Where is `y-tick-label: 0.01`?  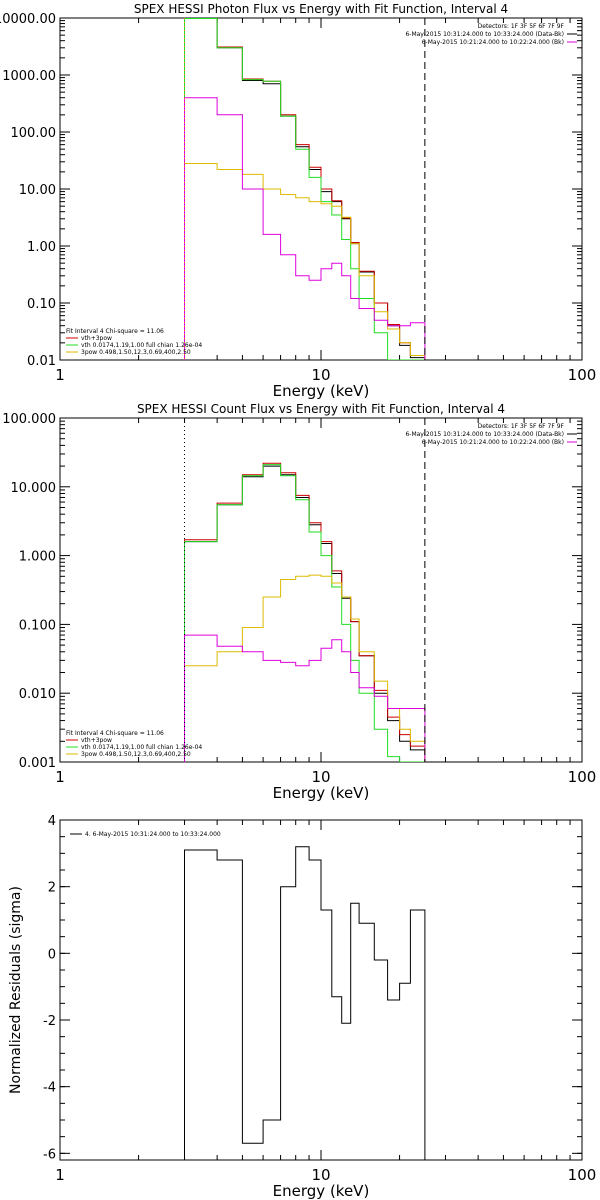 y-tick-label: 0.01 is located at coordinates (41, 361).